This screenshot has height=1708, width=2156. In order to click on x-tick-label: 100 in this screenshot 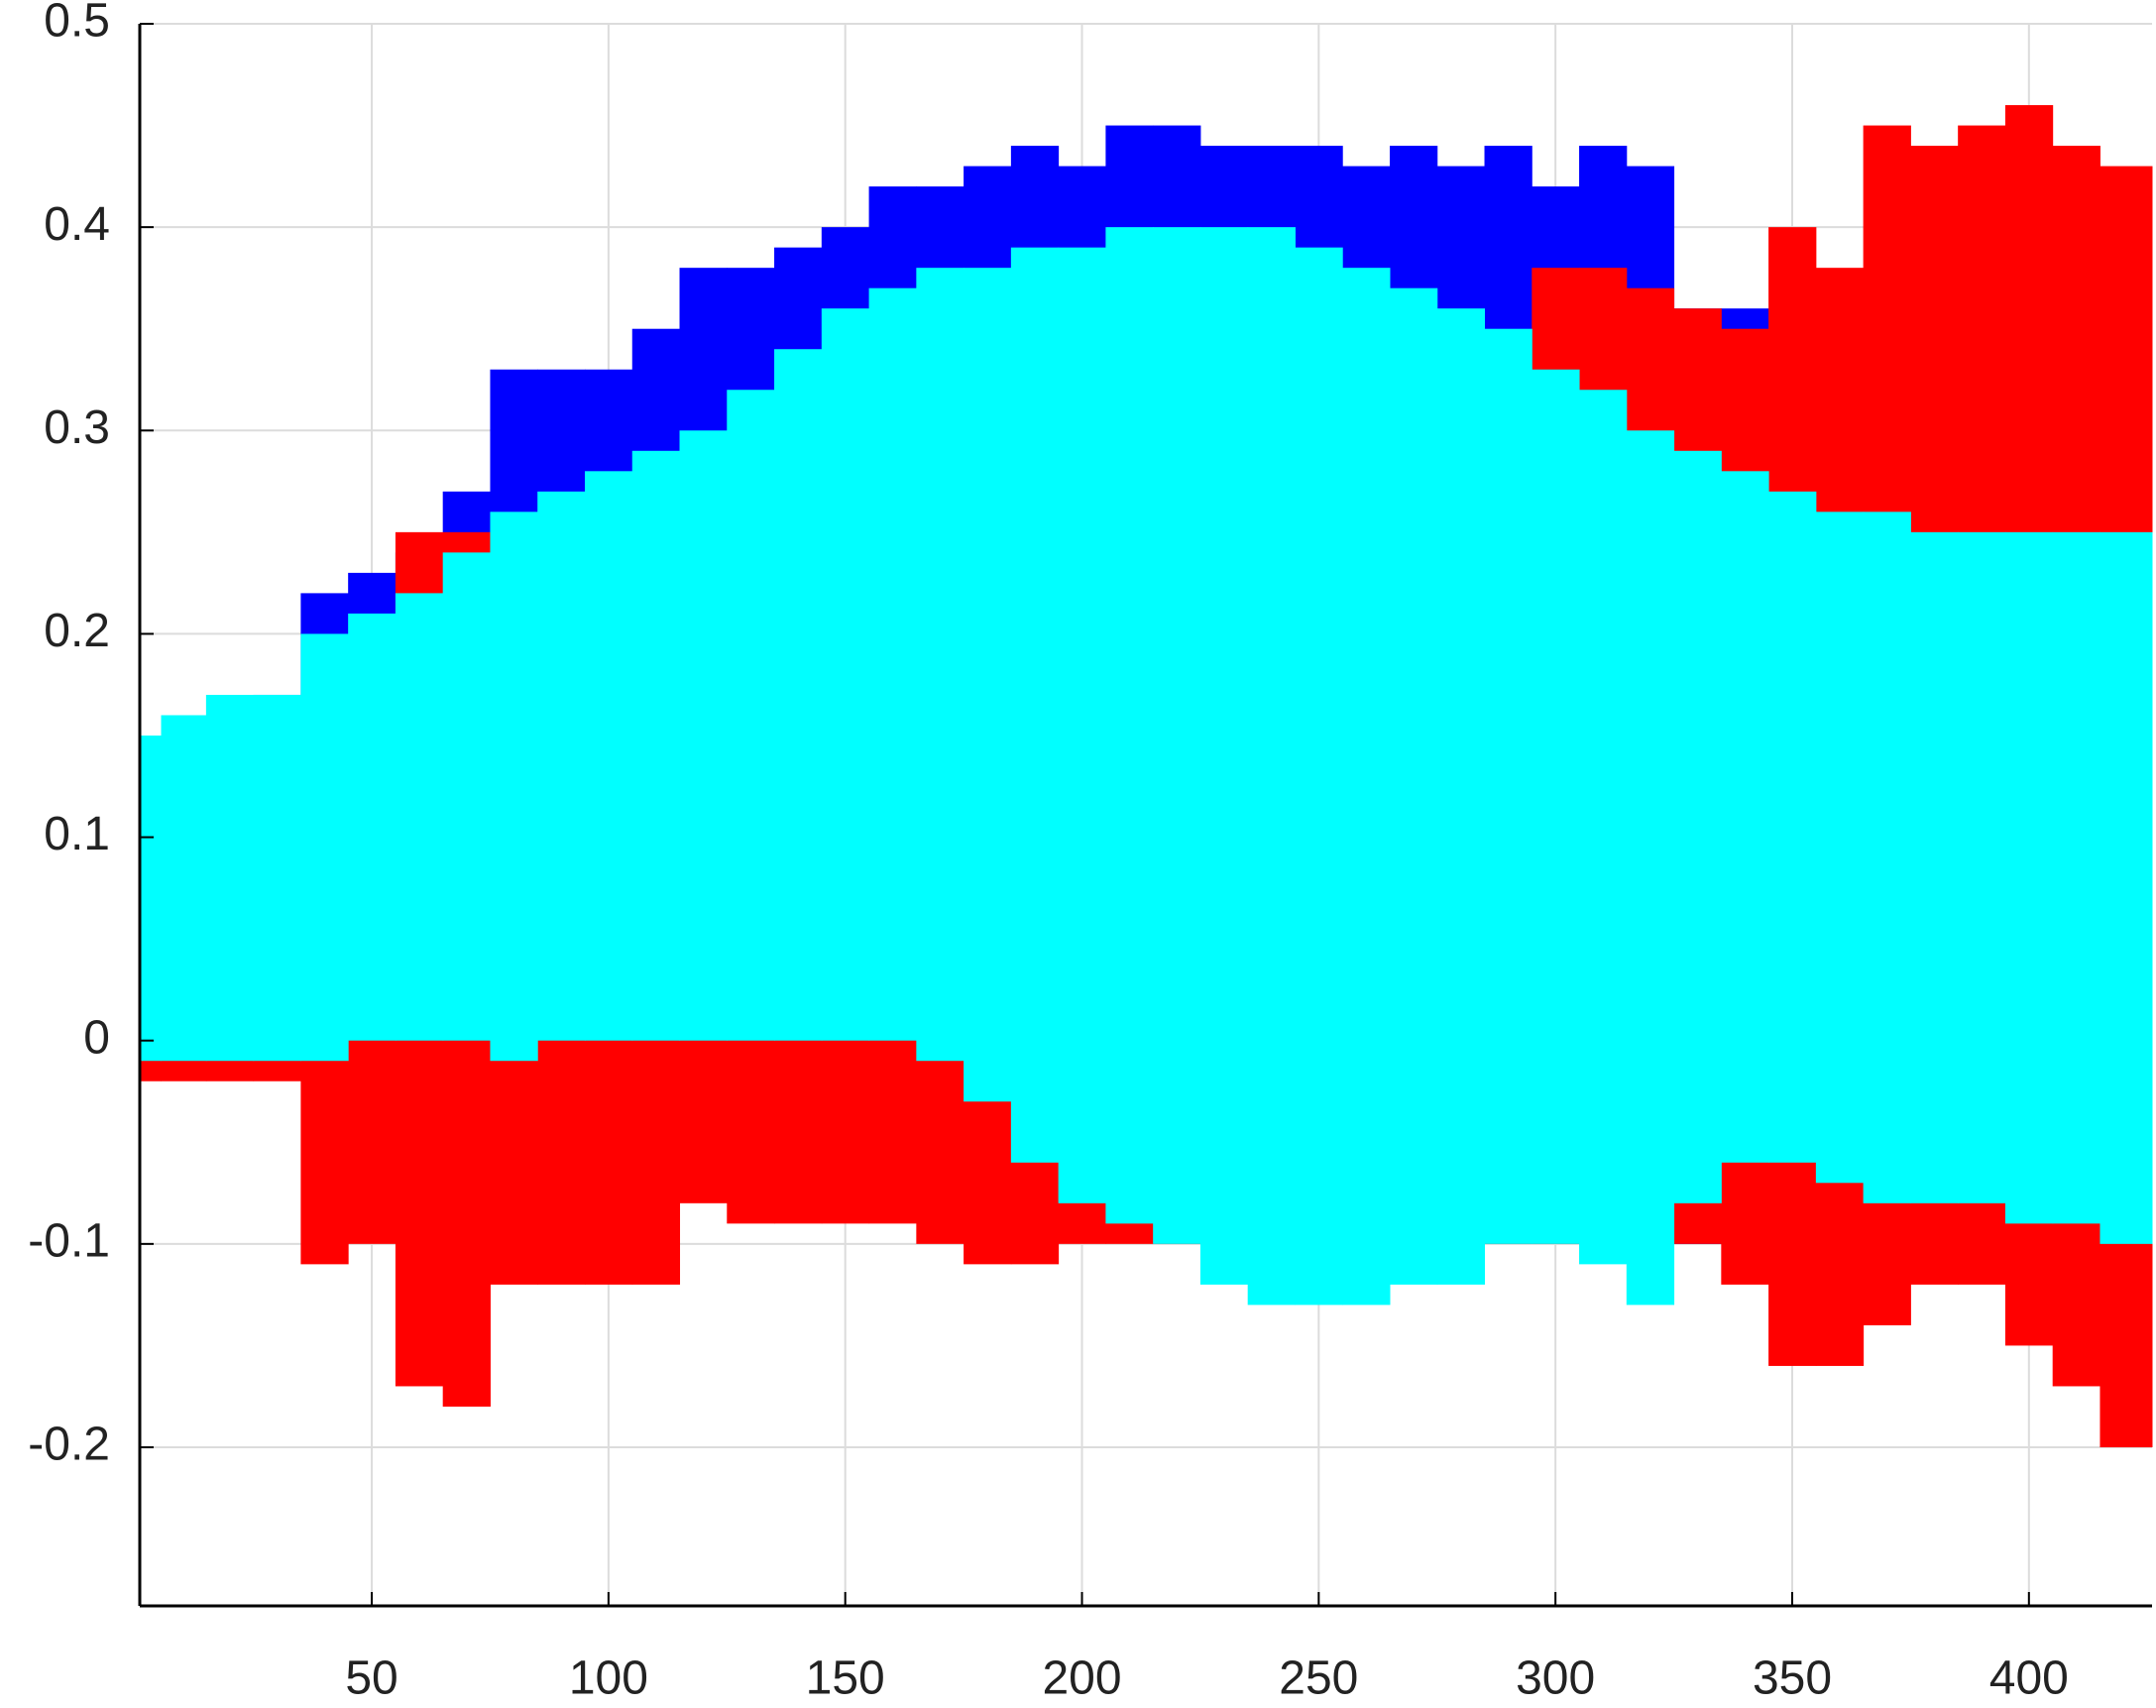, I will do `click(608, 1678)`.